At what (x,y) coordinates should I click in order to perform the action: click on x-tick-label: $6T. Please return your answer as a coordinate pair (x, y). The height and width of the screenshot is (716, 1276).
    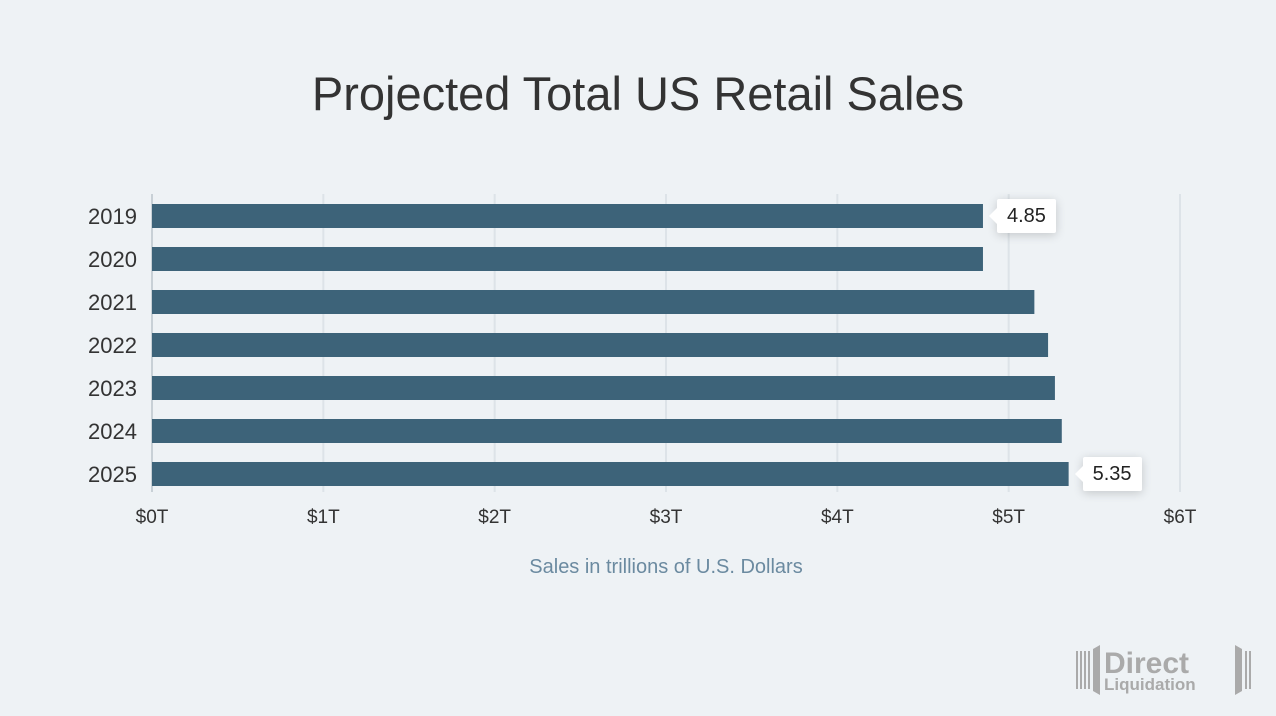
    Looking at the image, I should click on (1180, 517).